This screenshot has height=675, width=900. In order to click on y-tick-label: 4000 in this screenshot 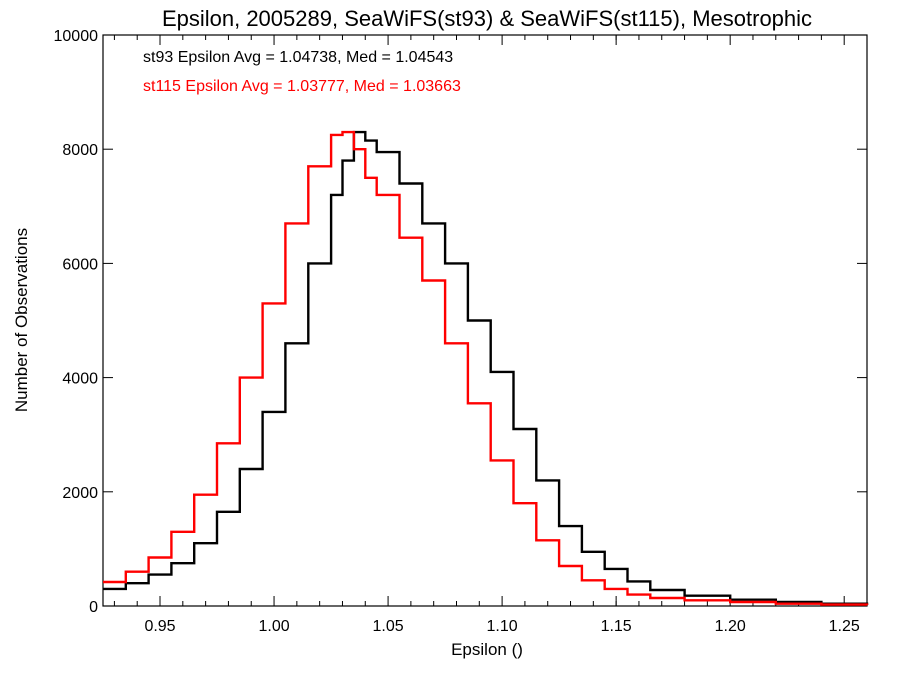, I will do `click(80, 379)`.